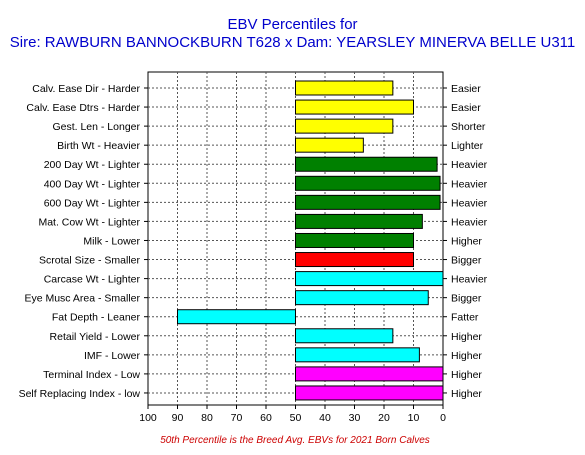 The height and width of the screenshot is (455, 585). Describe the element at coordinates (91, 375) in the screenshot. I see `trait-label: Terminal Index - Low` at that location.